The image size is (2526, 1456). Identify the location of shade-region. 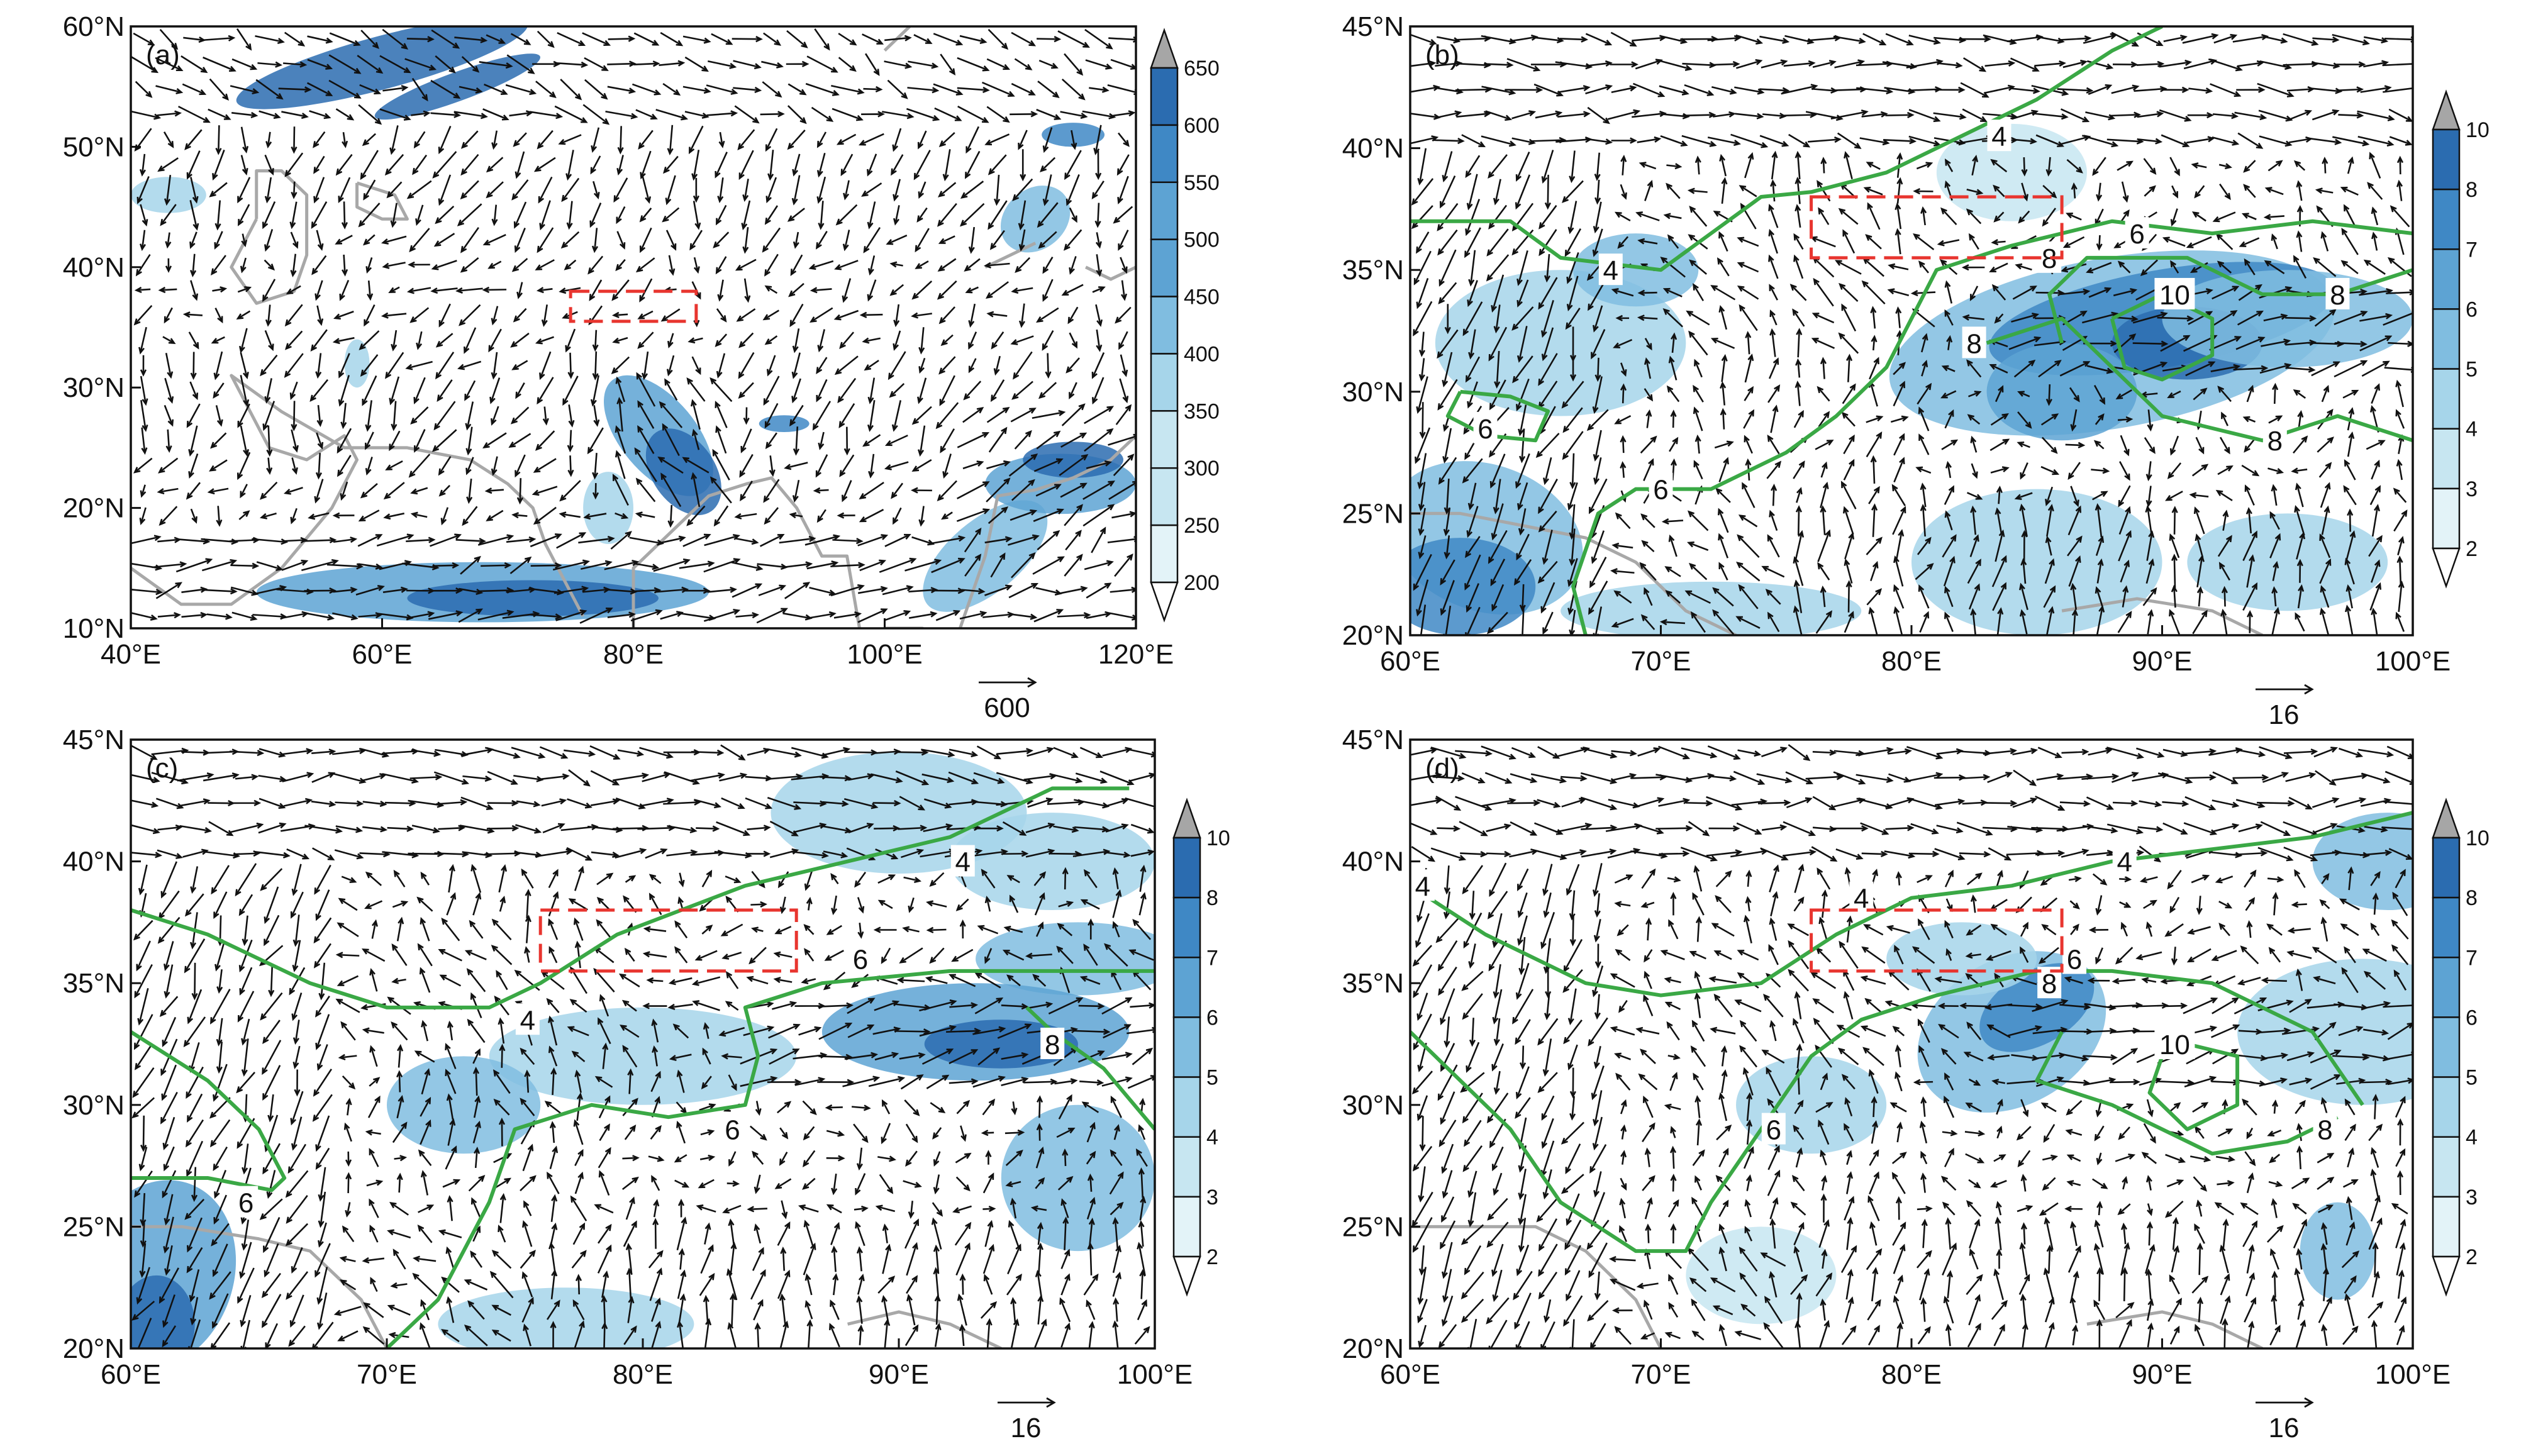
(643, 1056).